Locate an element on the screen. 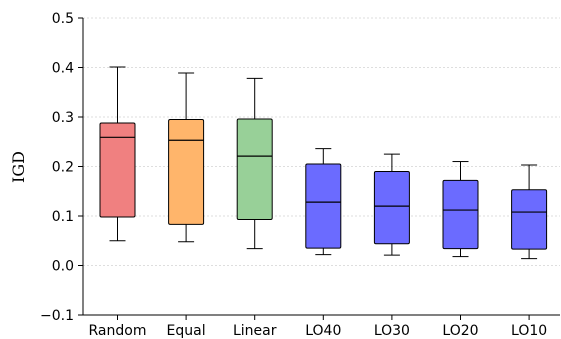  x-tick-label: Random is located at coordinates (118, 331).